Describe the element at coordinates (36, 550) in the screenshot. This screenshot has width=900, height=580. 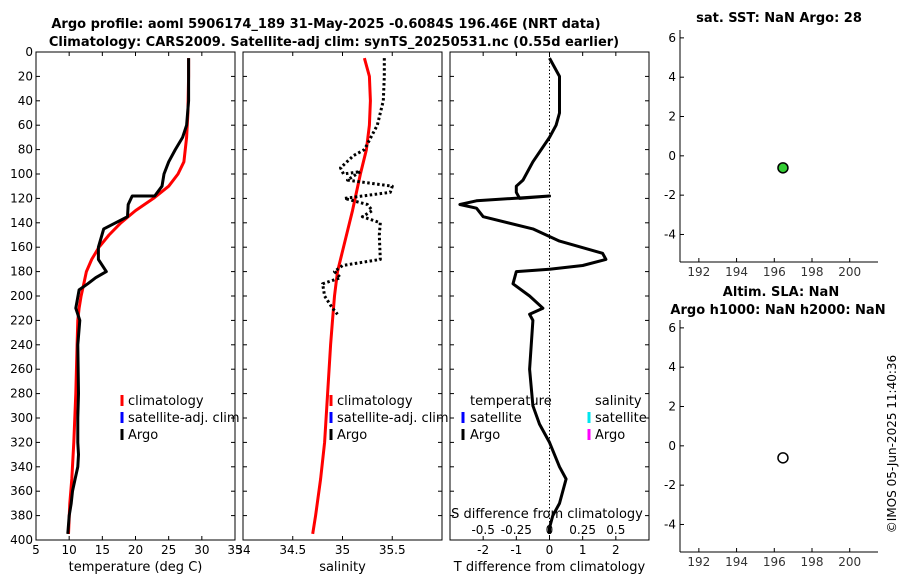
I see `temperature-xtick-label: 5` at that location.